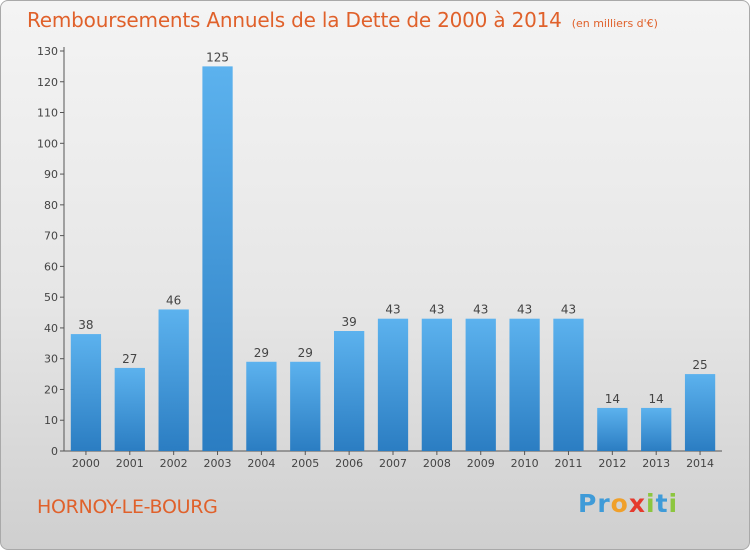  Describe the element at coordinates (619, 503) in the screenshot. I see `logo-letter: o` at that location.